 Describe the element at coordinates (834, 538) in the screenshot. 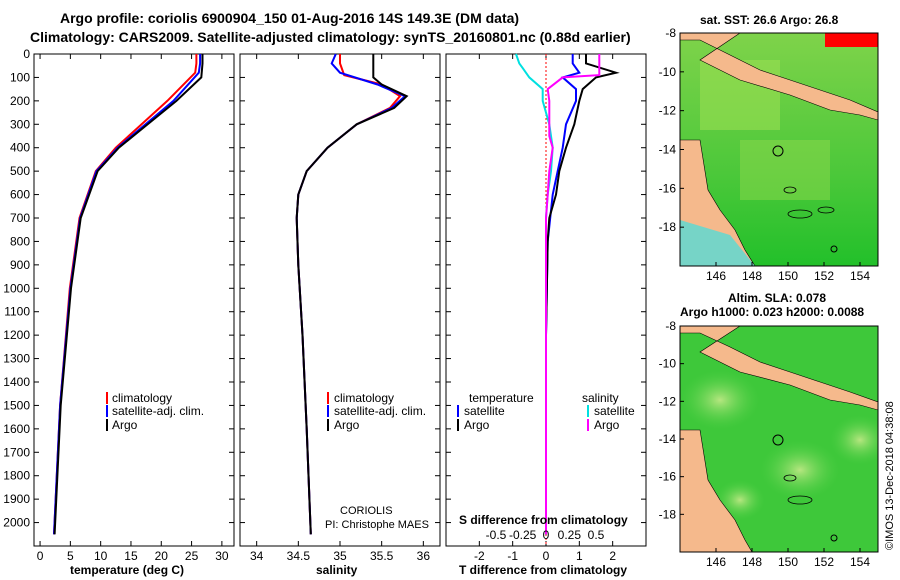

I see `sla-island-marker` at that location.